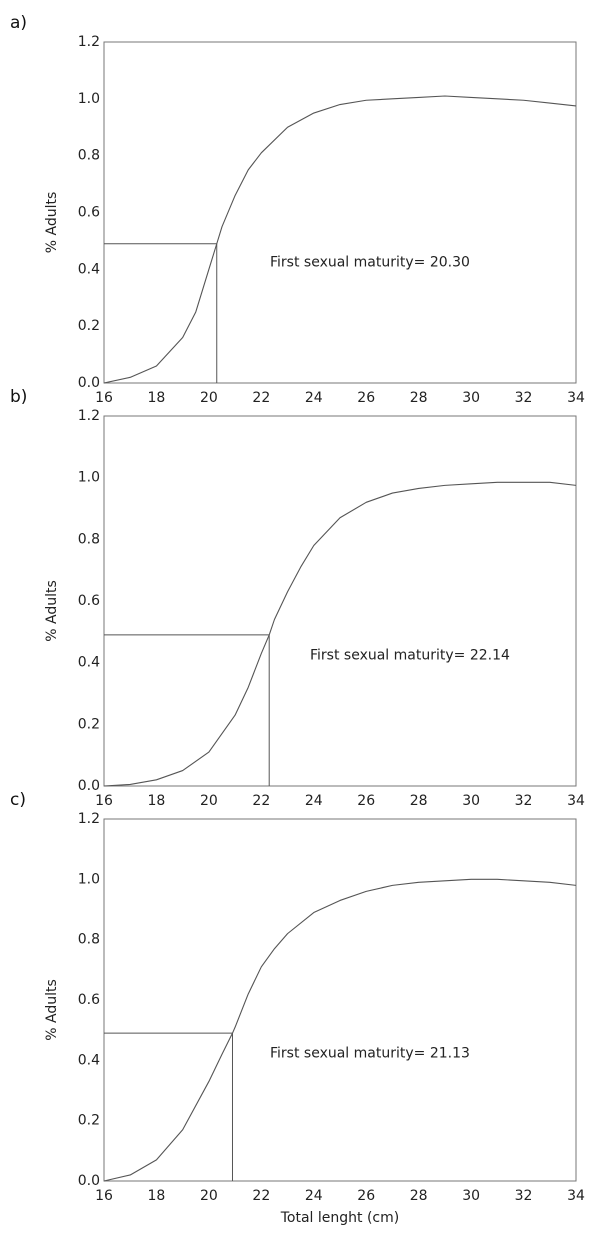  Describe the element at coordinates (18, 23) in the screenshot. I see `panel-label: a)` at that location.